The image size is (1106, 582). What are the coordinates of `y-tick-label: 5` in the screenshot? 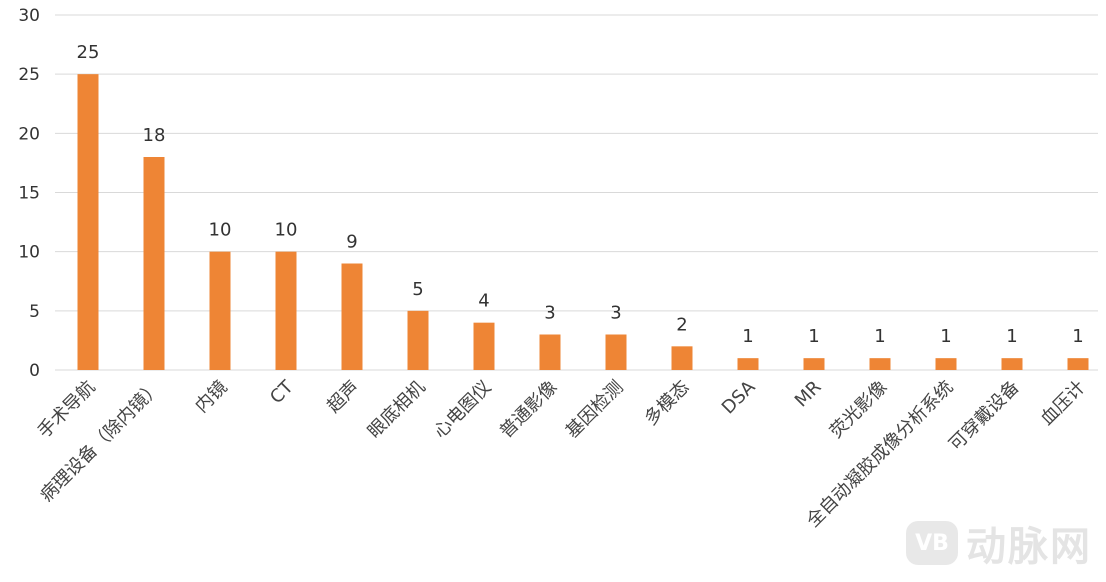 It's located at (34, 312).